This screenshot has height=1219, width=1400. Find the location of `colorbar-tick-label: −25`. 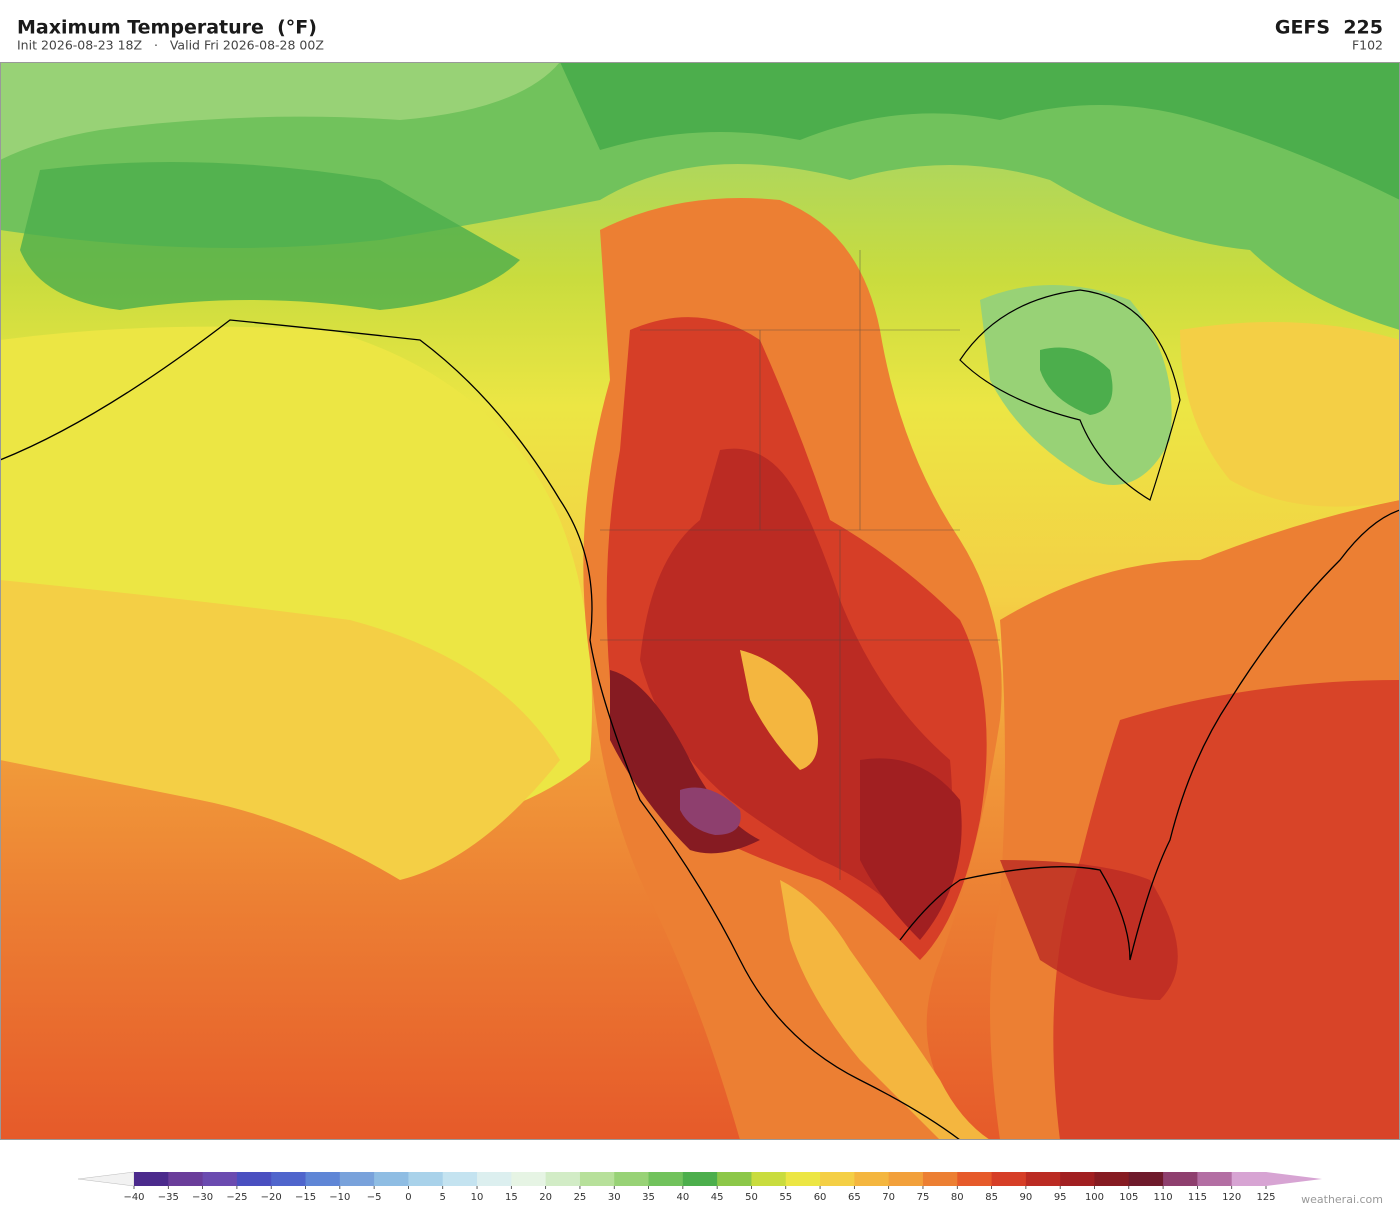

colorbar-tick-label: −25 is located at coordinates (236, 1197).